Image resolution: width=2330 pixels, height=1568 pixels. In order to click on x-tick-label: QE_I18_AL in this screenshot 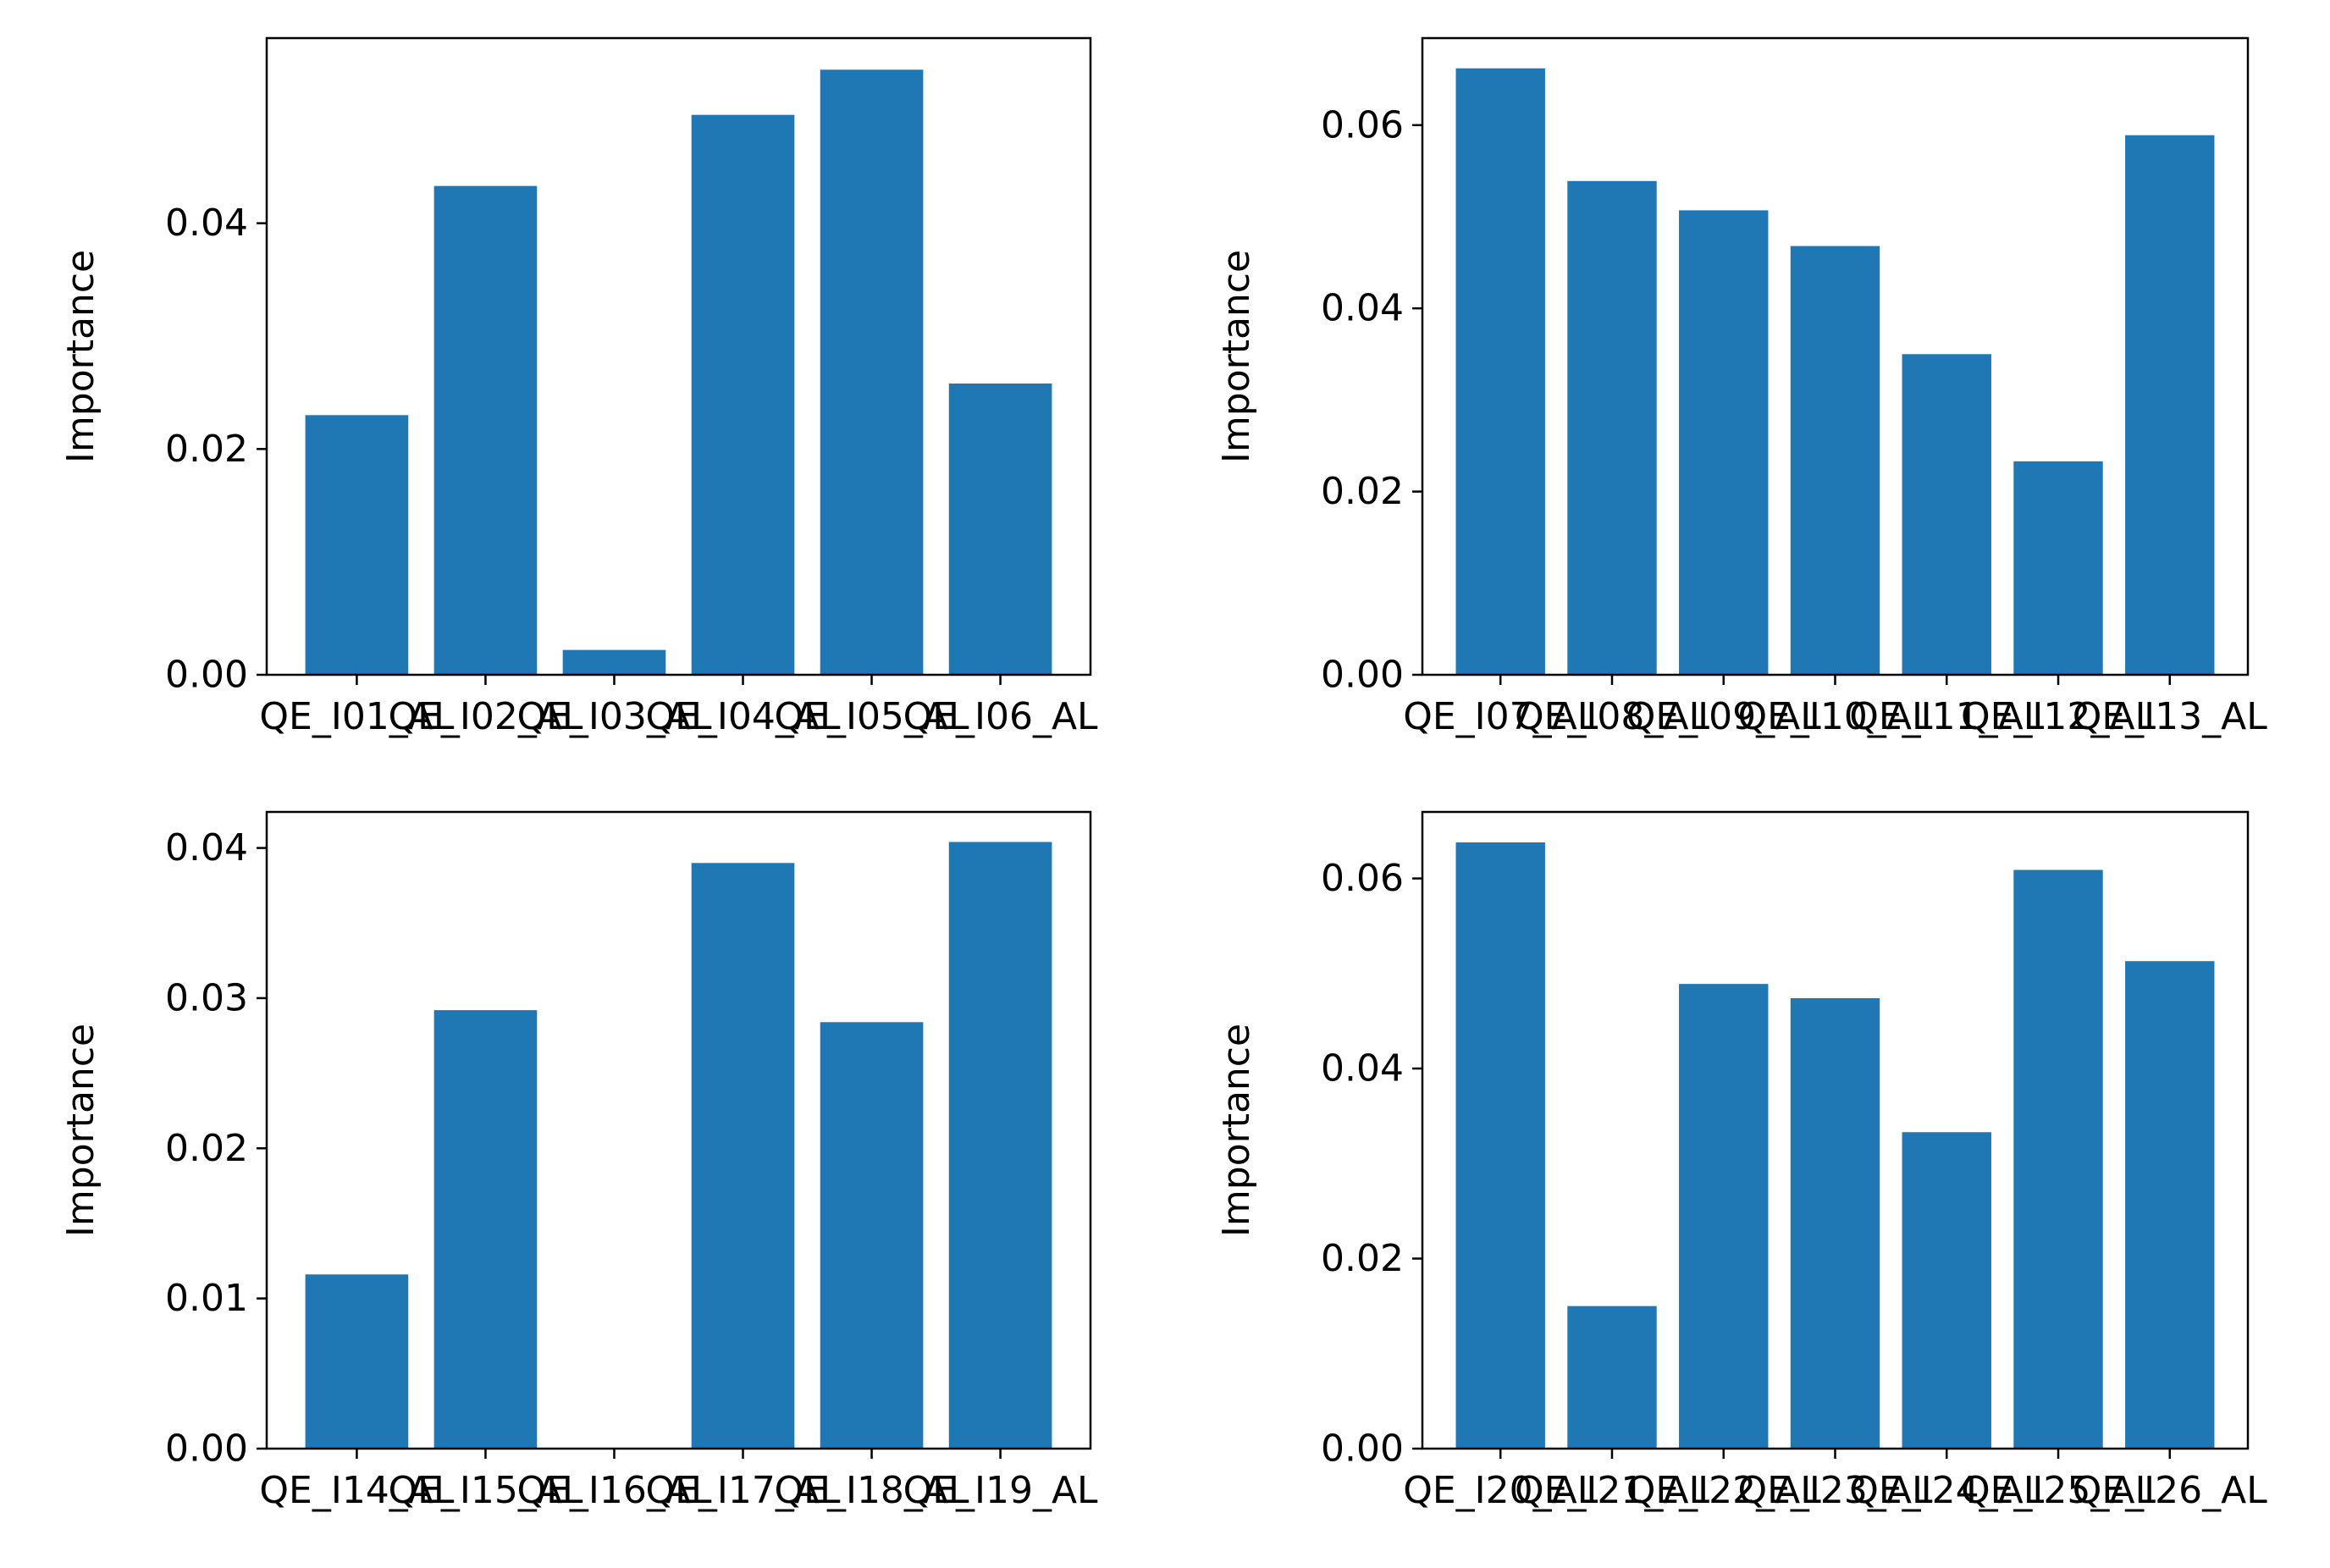, I will do `click(872, 1490)`.